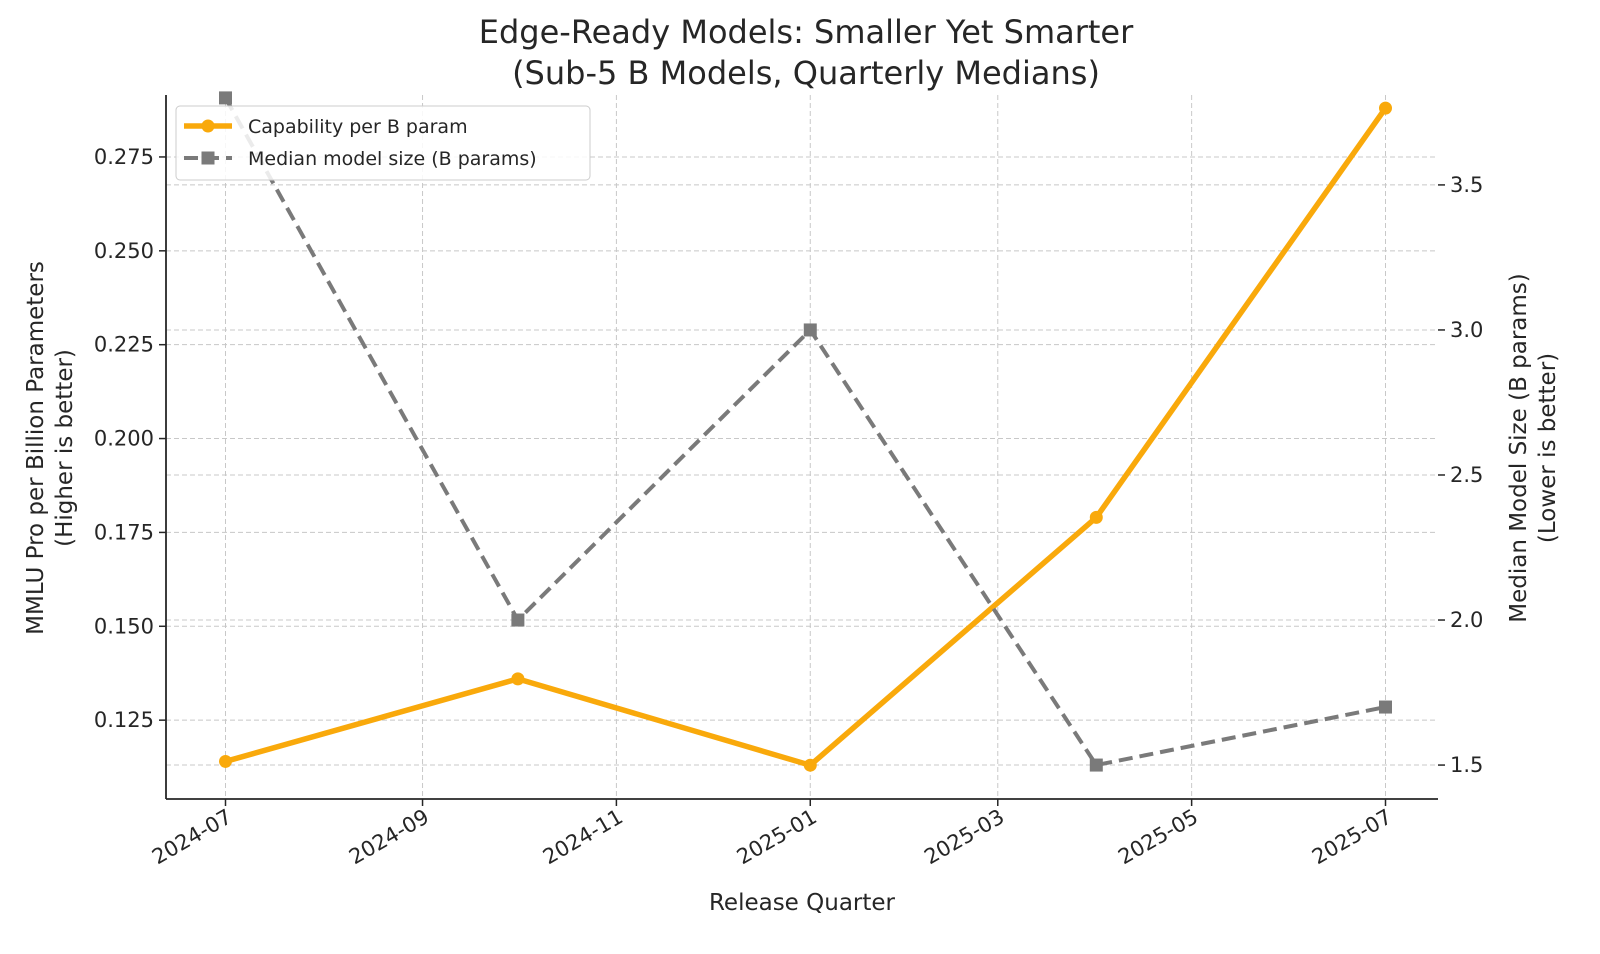 This screenshot has height=954, width=1600. Describe the element at coordinates (1466, 475) in the screenshot. I see `y2-tick-label: 2.5` at that location.